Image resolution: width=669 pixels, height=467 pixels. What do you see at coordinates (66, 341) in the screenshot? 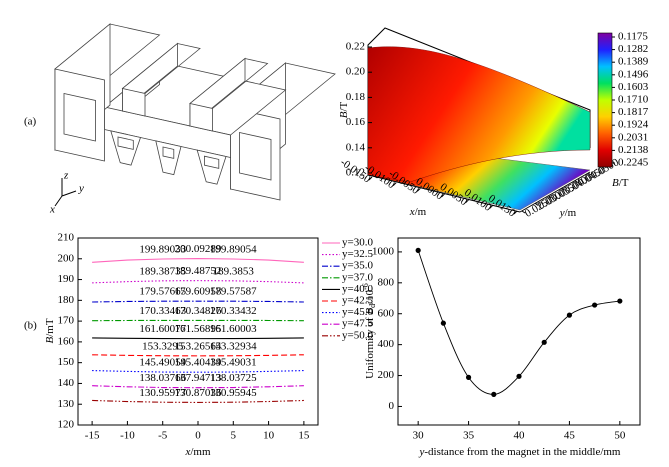
I see `y-tick-label: 160` at bounding box center [66, 341].